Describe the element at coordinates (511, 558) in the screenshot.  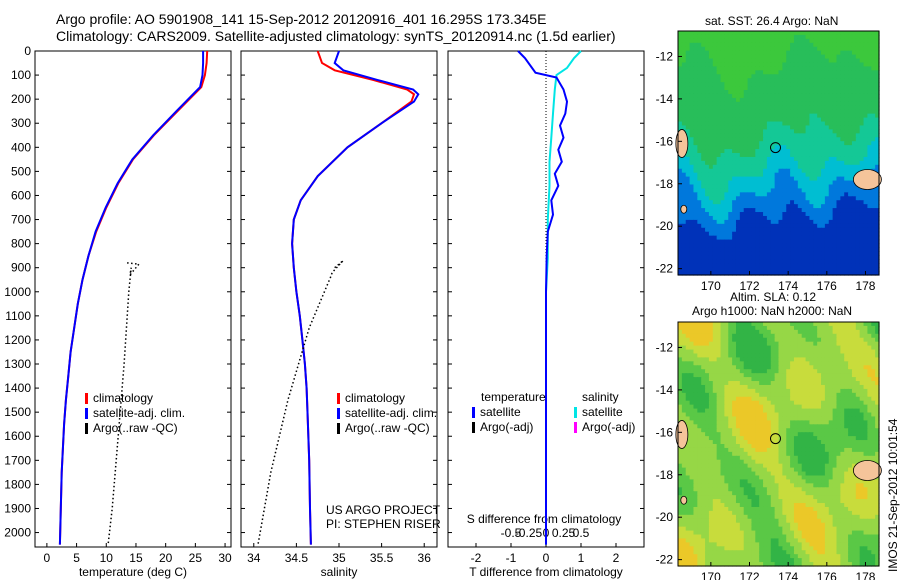
I see `x-tick-label: -1` at that location.